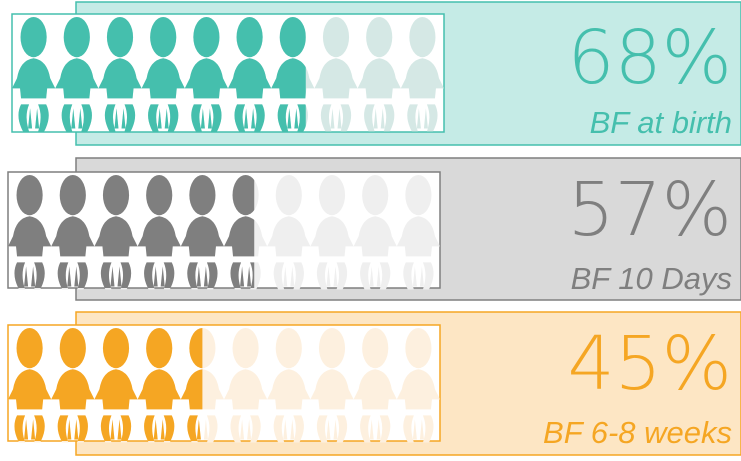 This screenshot has height=461, width=741. I want to click on category-label: BF 6-8 weeks, so click(637, 432).